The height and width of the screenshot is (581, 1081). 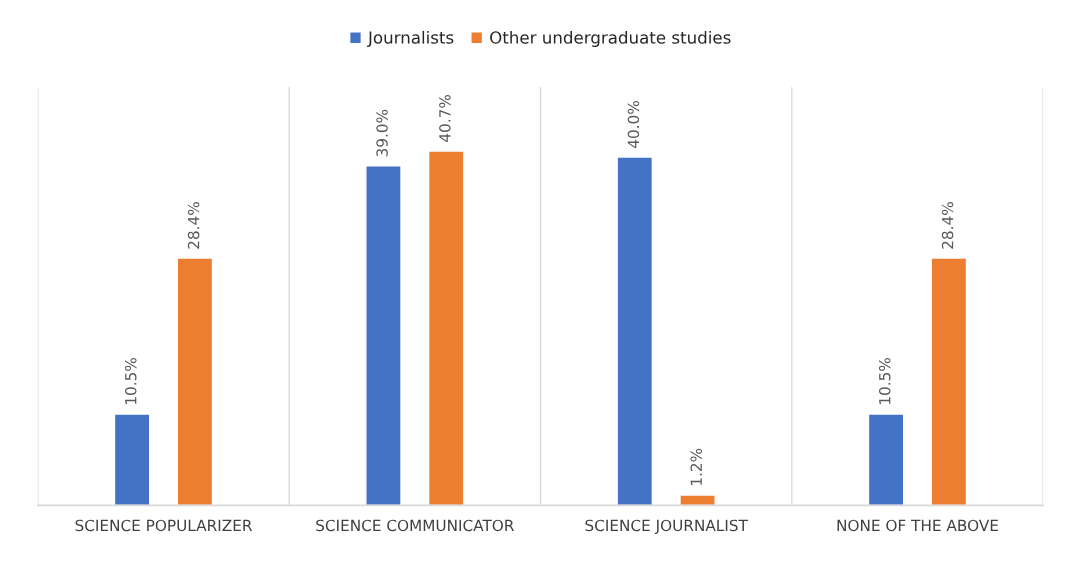 I want to click on x-tick-label: SCIENCE POPULARIZER, so click(x=164, y=525).